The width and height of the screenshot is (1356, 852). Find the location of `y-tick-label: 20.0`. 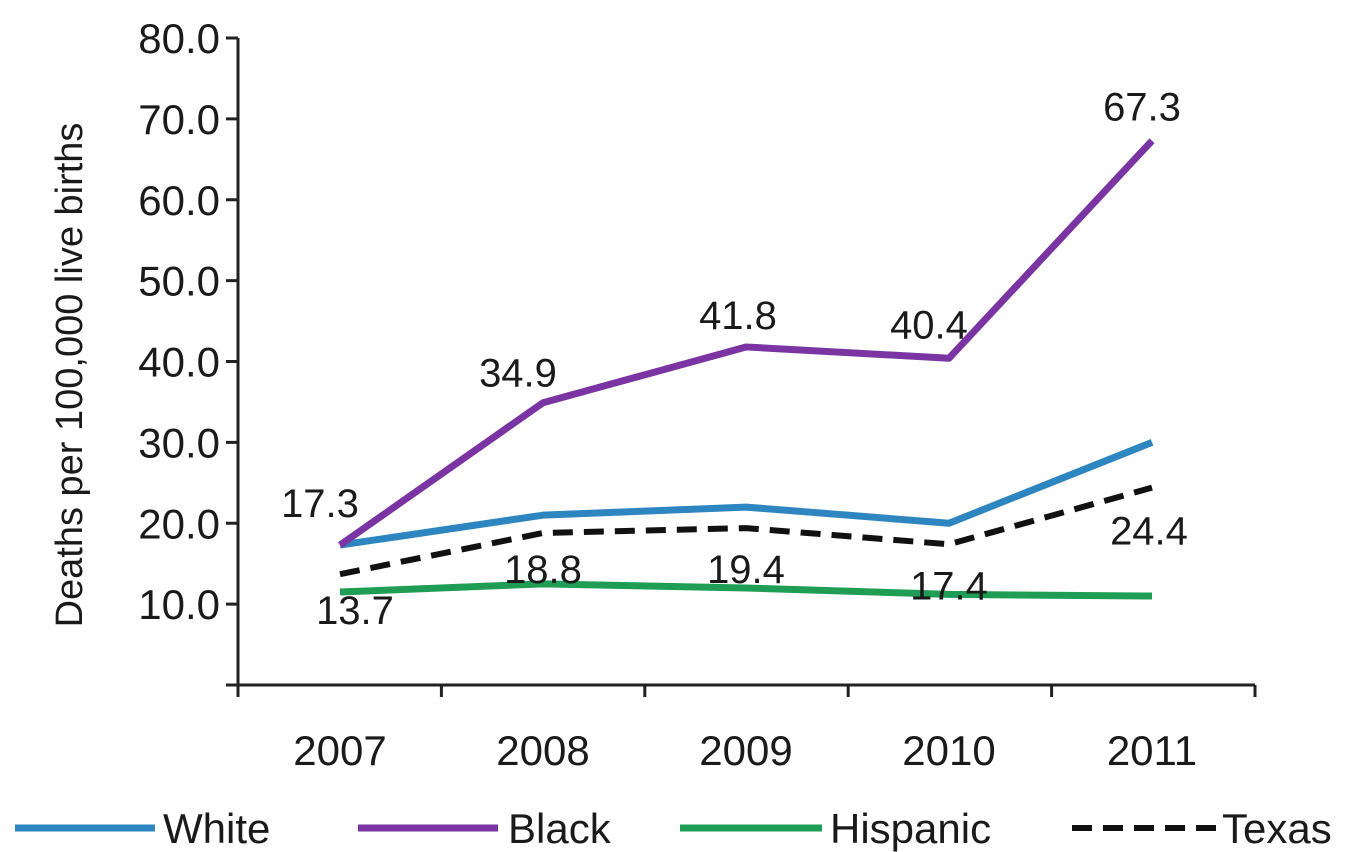

y-tick-label: 20.0 is located at coordinates (179, 523).